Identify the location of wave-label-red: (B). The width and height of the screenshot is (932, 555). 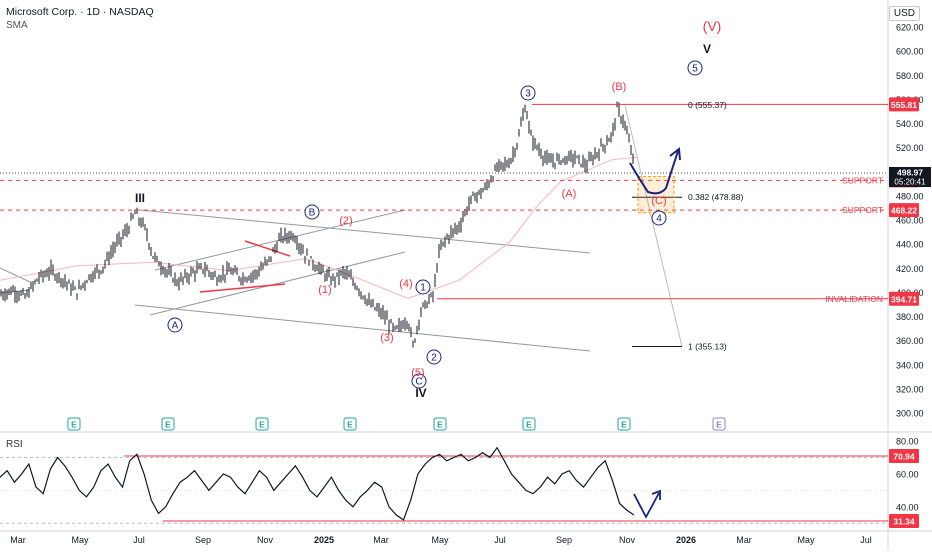
(619, 87).